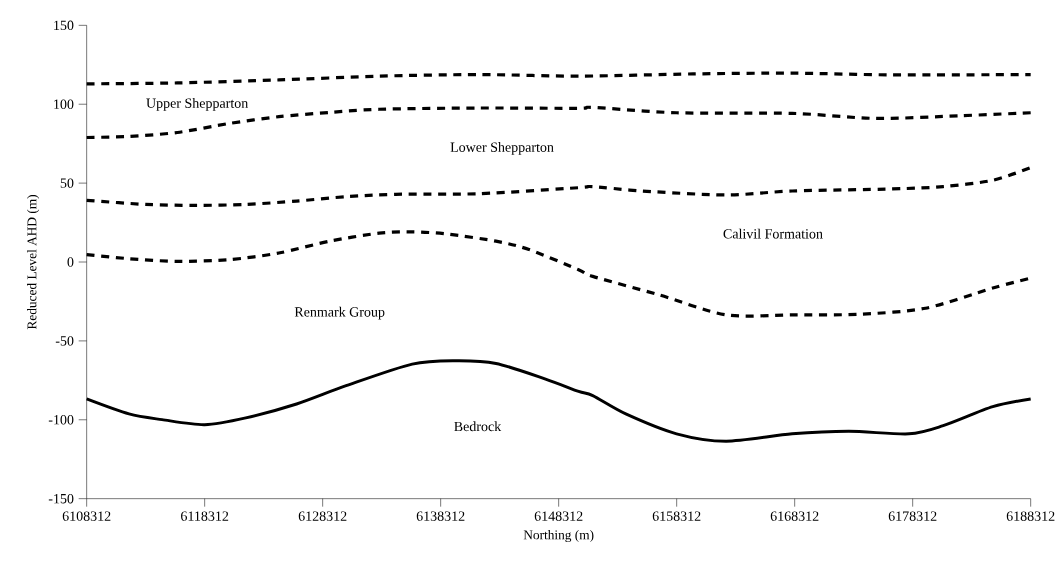 This screenshot has width=1064, height=568. I want to click on annotation: Upper Shepparton, so click(197, 104).